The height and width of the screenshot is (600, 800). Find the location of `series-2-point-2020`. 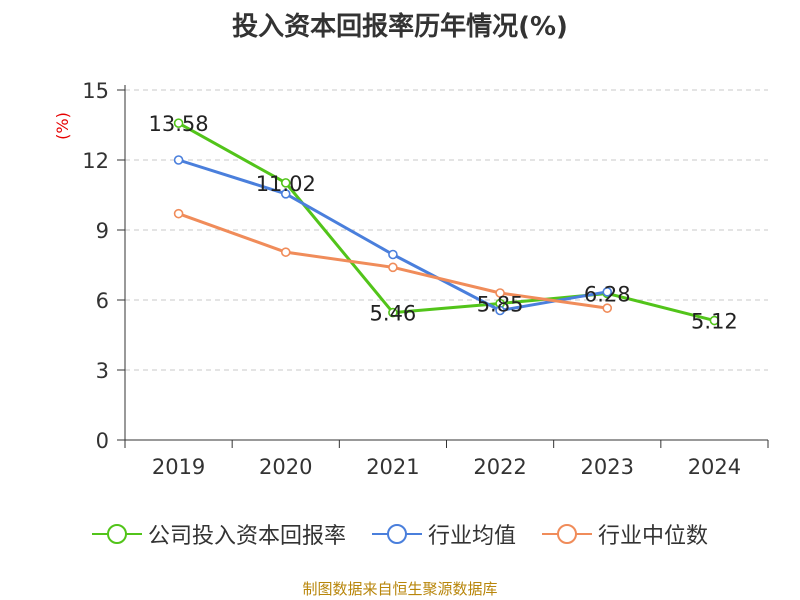

series-2-point-2020 is located at coordinates (285, 252).